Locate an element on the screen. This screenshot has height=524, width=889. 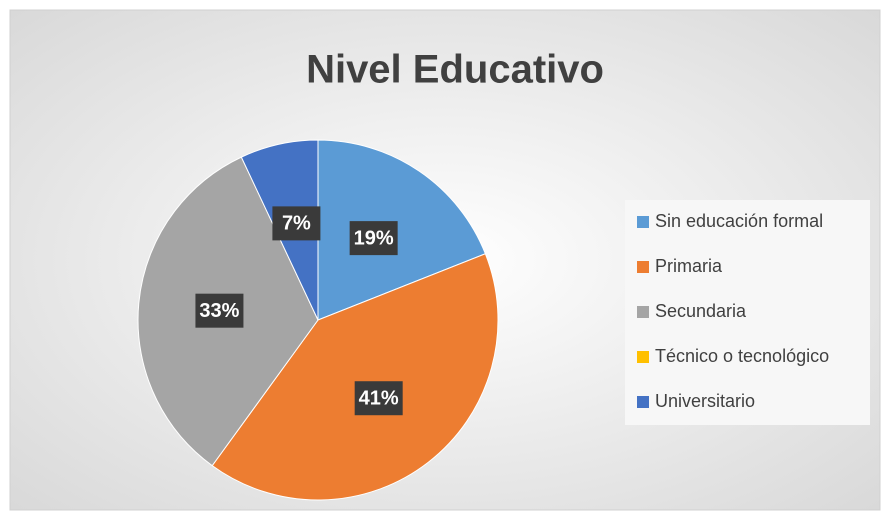
data-label: 41% is located at coordinates (379, 399).